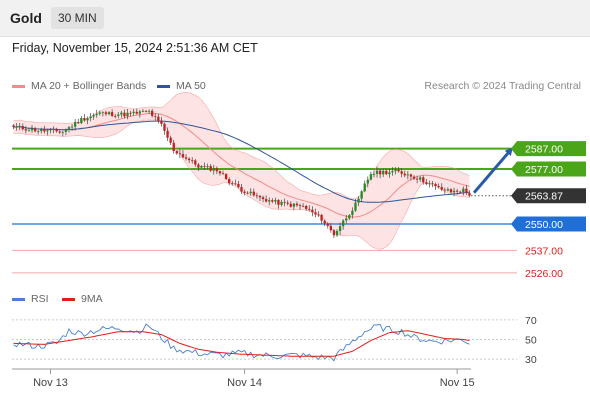 The width and height of the screenshot is (590, 400). What do you see at coordinates (82, 299) in the screenshot?
I see `legend-rsi-ma: 9MA` at bounding box center [82, 299].